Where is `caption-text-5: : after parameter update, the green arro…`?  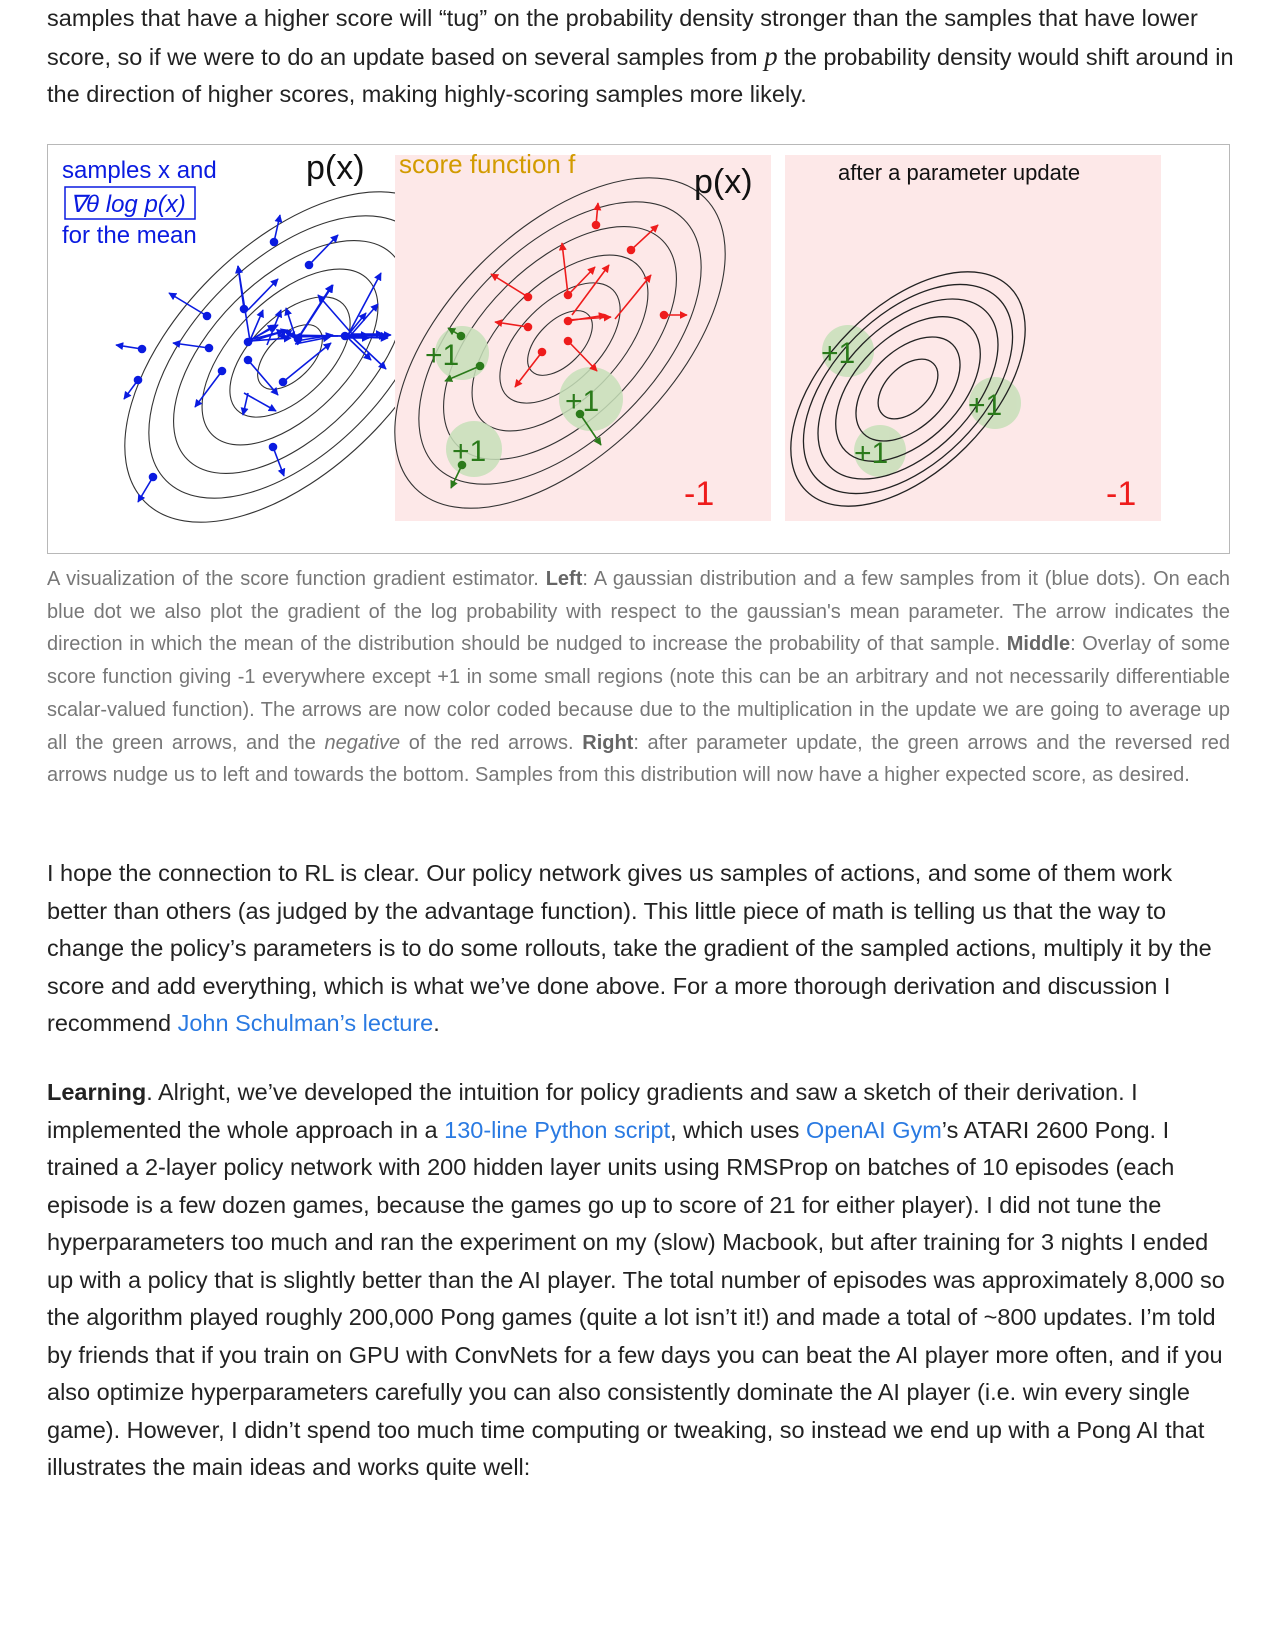
caption-text-5: : after parameter update, the green arro… is located at coordinates (638, 759).